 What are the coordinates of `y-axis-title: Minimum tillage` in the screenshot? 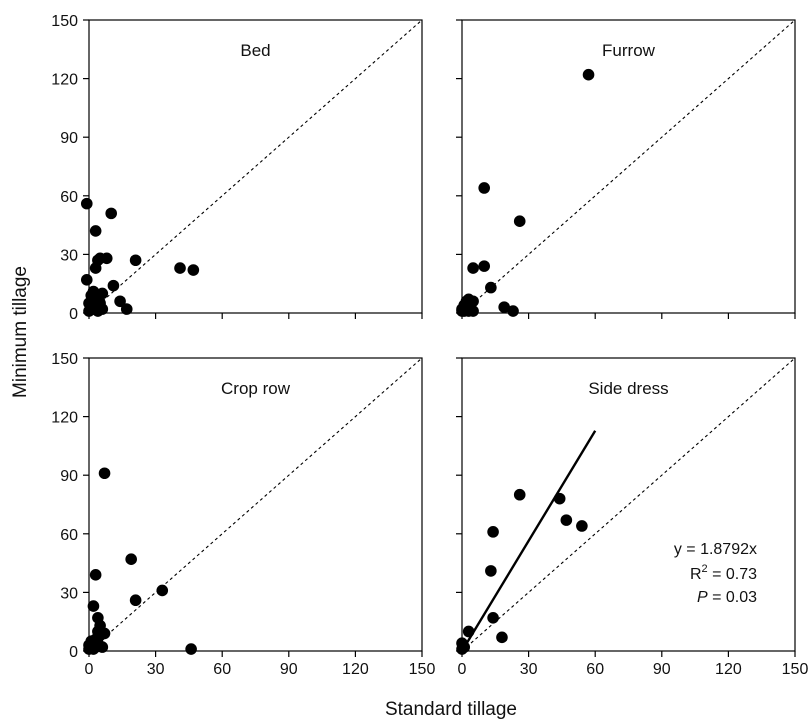 It's located at (20, 332).